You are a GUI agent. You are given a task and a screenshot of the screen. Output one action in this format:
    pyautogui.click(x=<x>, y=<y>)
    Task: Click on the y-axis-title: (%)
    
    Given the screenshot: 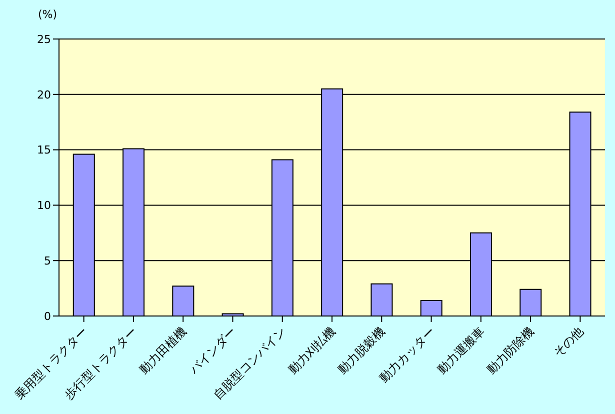 What is the action you would take?
    pyautogui.click(x=48, y=14)
    